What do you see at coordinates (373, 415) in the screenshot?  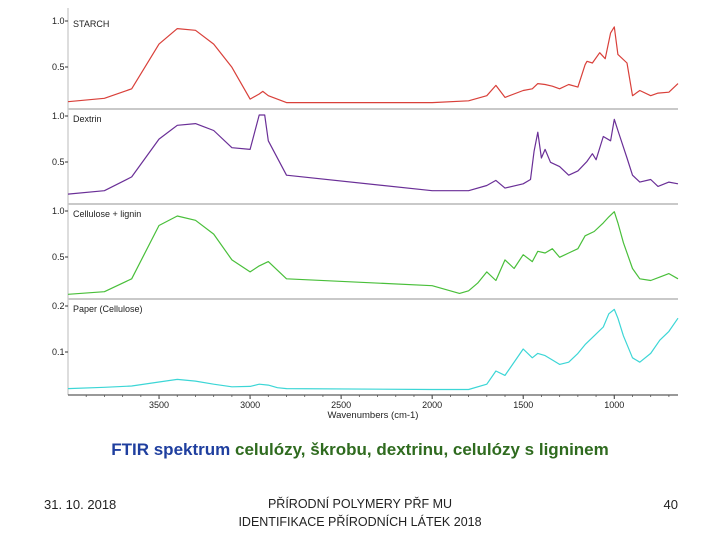 I see `x-axis-title: Wavenumbers (cm-1)` at bounding box center [373, 415].